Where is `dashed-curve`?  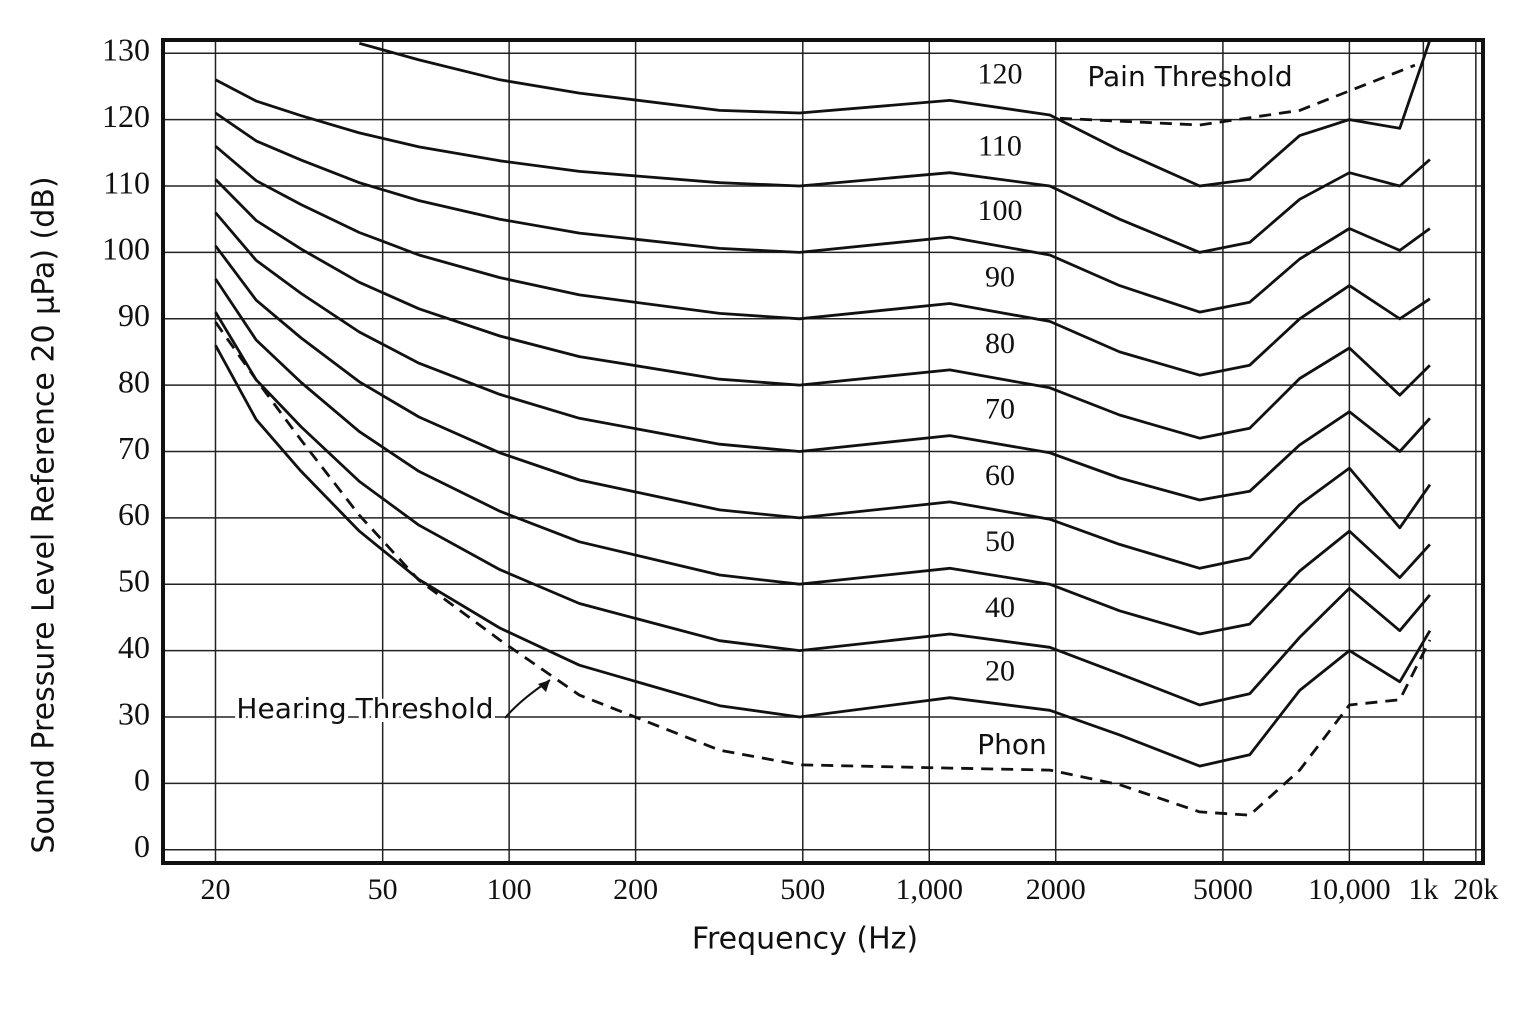
dashed-curve is located at coordinates (1237, 95).